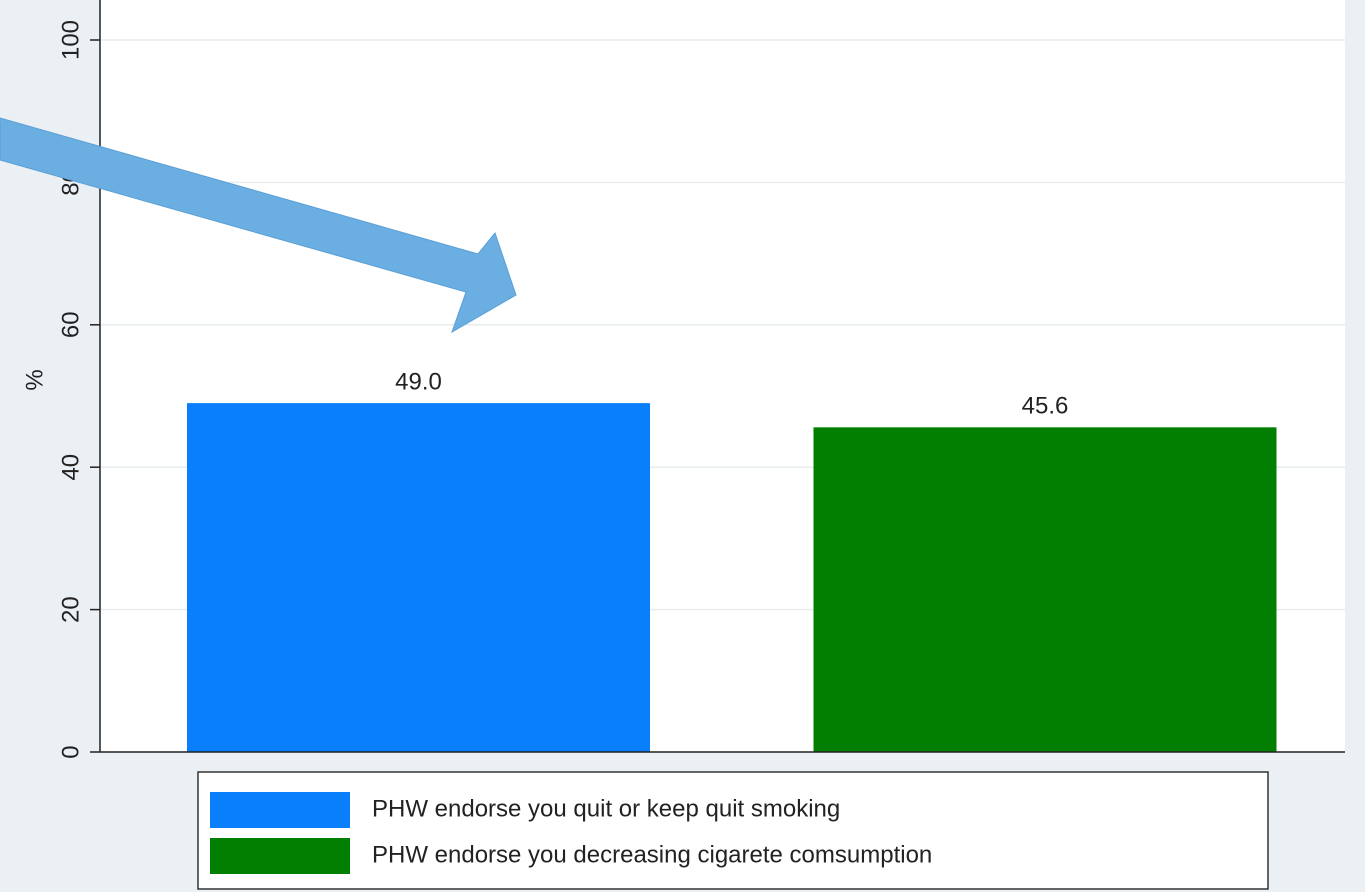 The width and height of the screenshot is (1365, 892). I want to click on y-tick-label: 0, so click(70, 751).